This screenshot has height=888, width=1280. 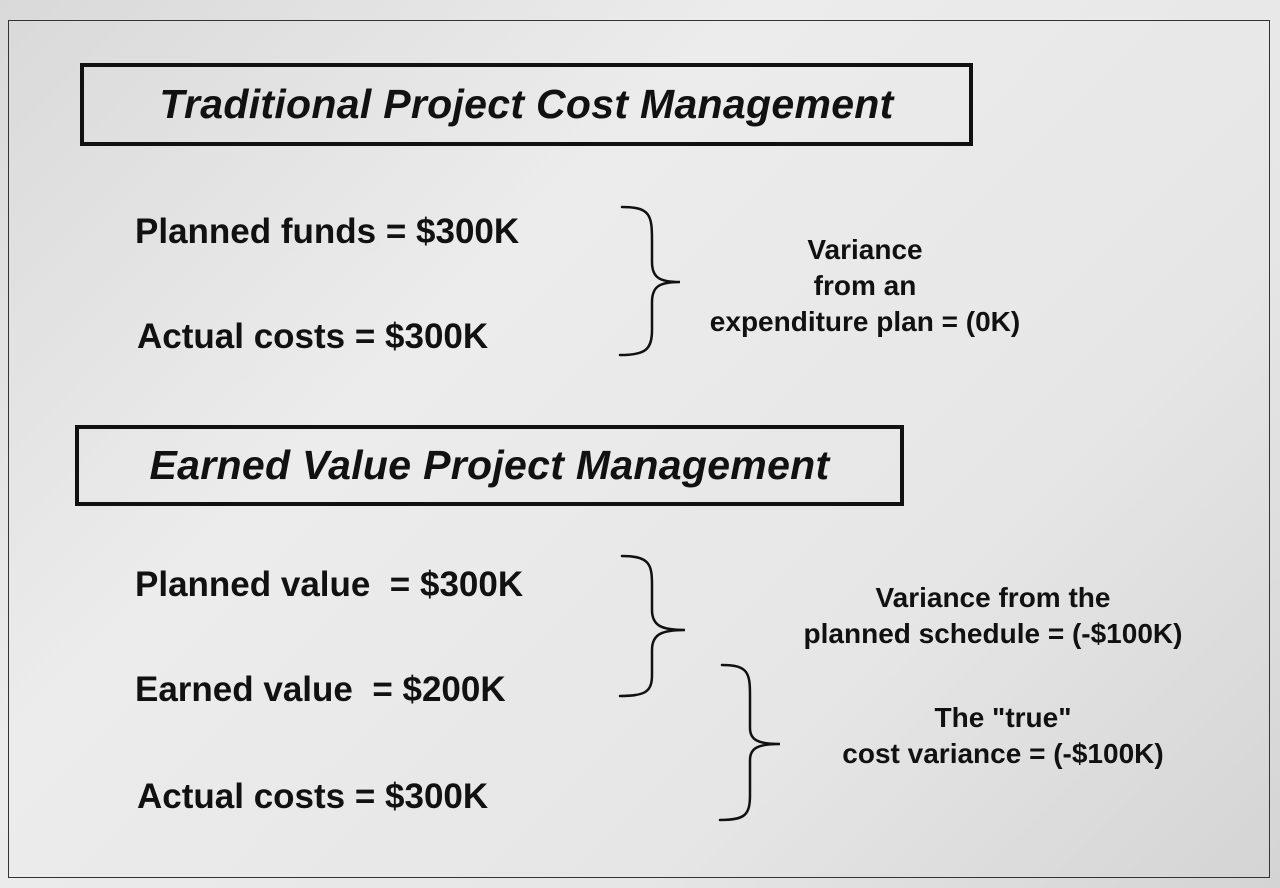 I want to click on planned-funds: Planned funds = $300K, so click(x=327, y=231).